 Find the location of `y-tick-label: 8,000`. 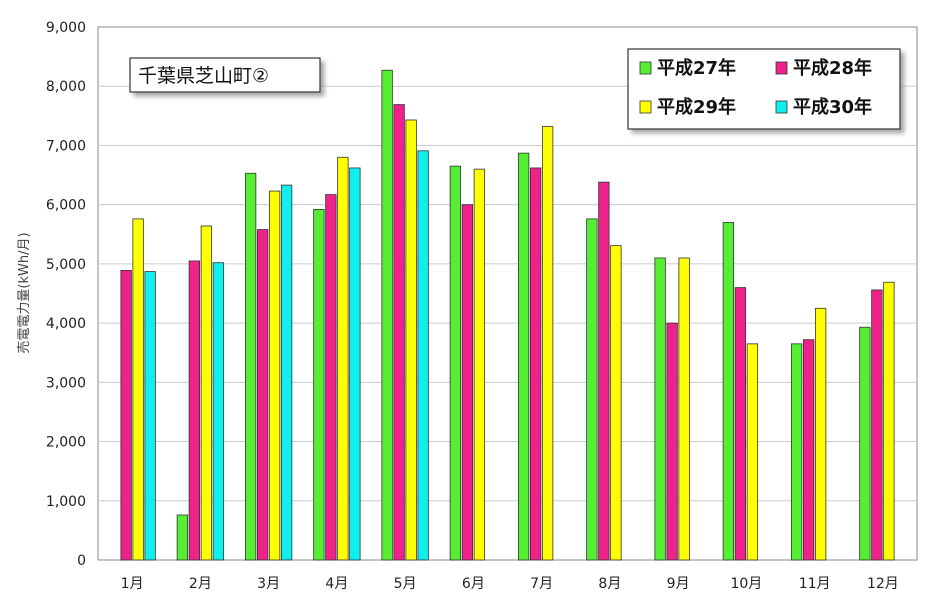

y-tick-label: 8,000 is located at coordinates (66, 87).